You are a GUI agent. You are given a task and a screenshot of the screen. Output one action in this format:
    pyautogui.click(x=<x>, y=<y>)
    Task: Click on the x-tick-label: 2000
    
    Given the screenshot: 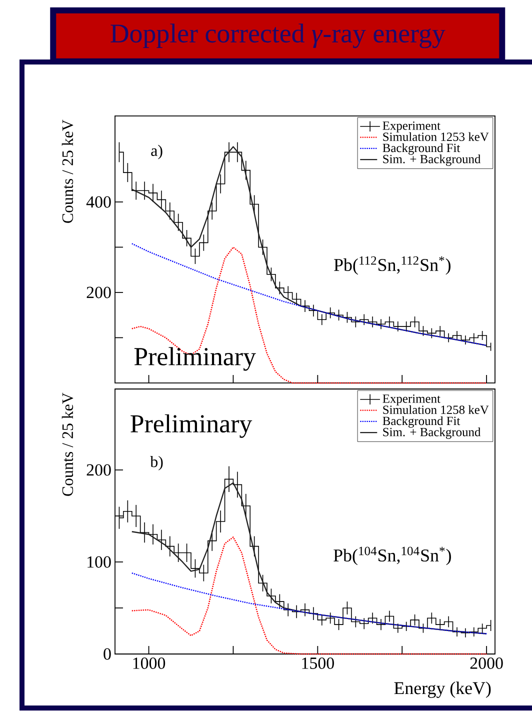 What is the action you would take?
    pyautogui.click(x=486, y=663)
    